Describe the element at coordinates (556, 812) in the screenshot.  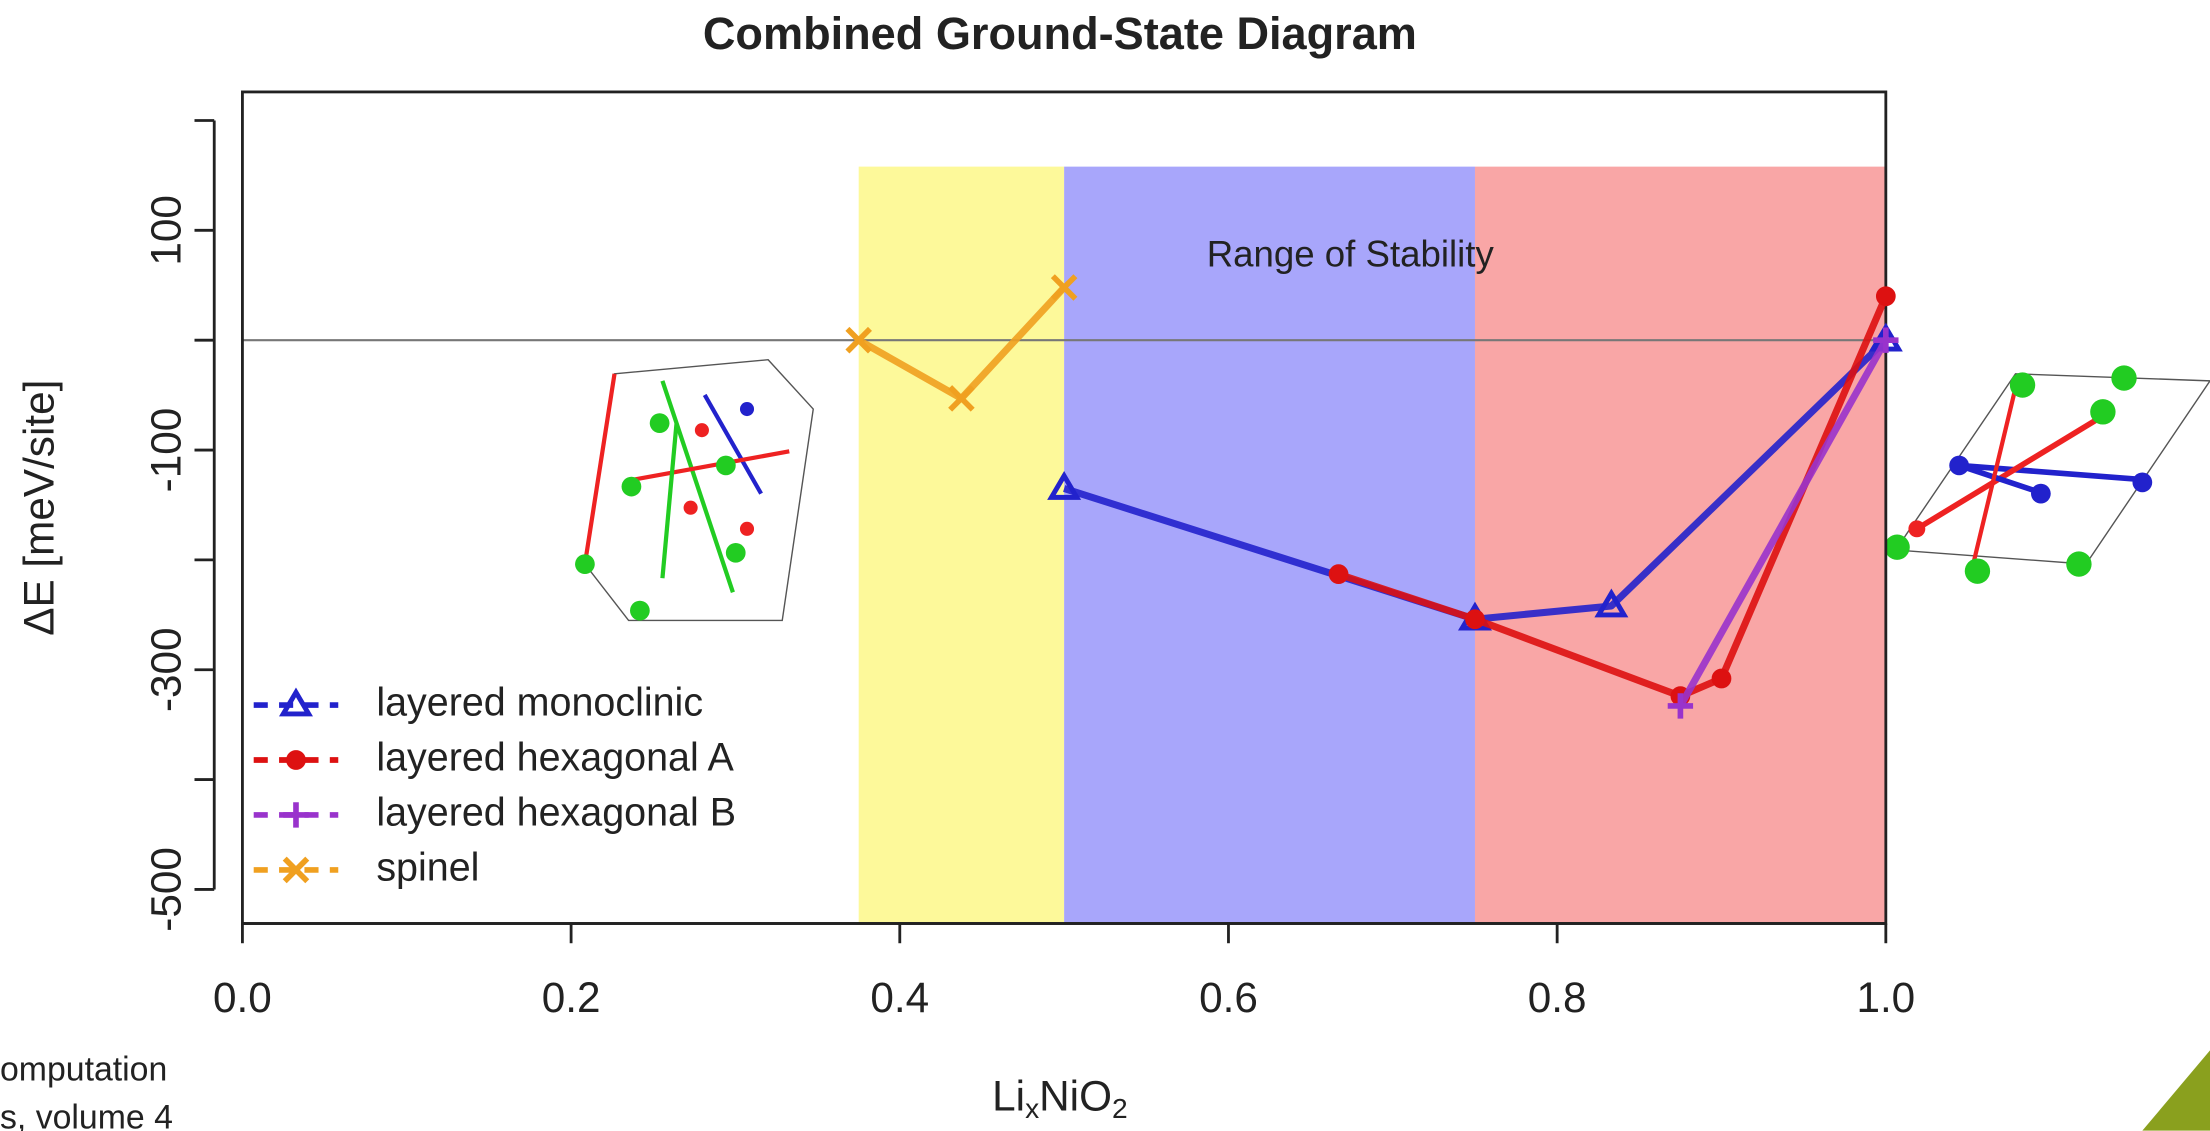
I see `legend-label: layered hexagonal B` at that location.